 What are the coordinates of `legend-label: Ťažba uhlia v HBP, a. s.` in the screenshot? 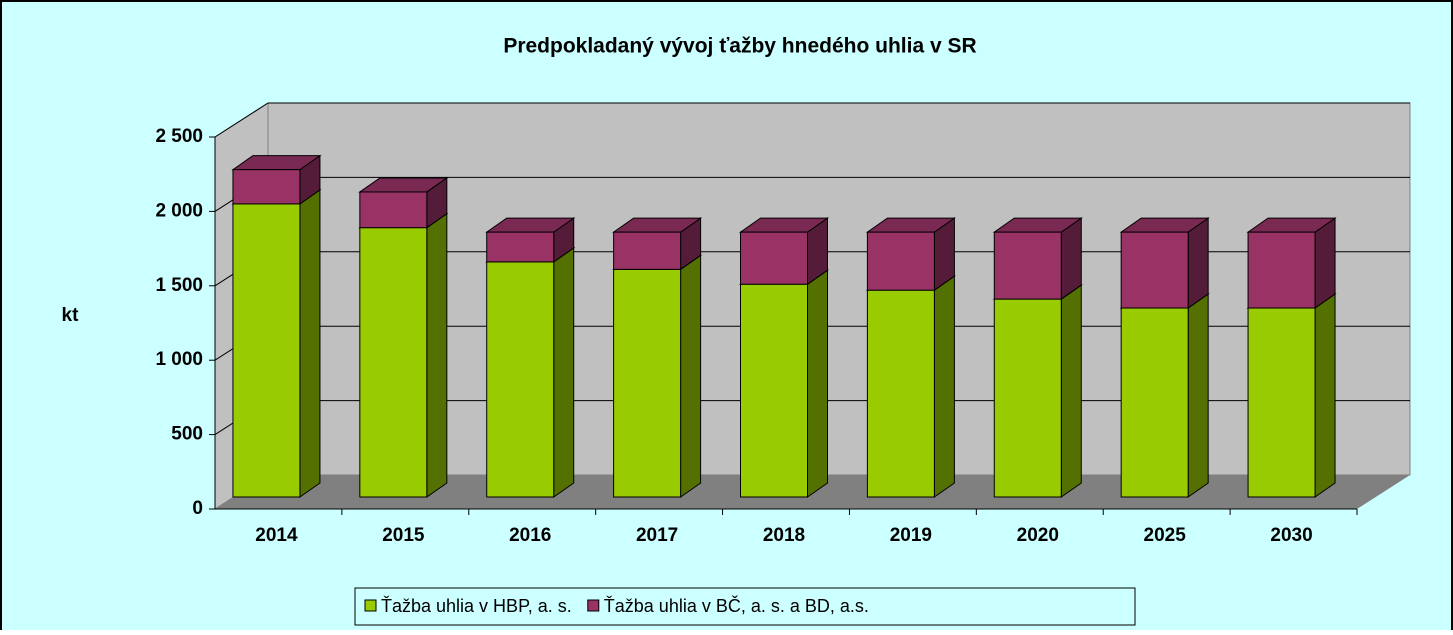 It's located at (476, 606).